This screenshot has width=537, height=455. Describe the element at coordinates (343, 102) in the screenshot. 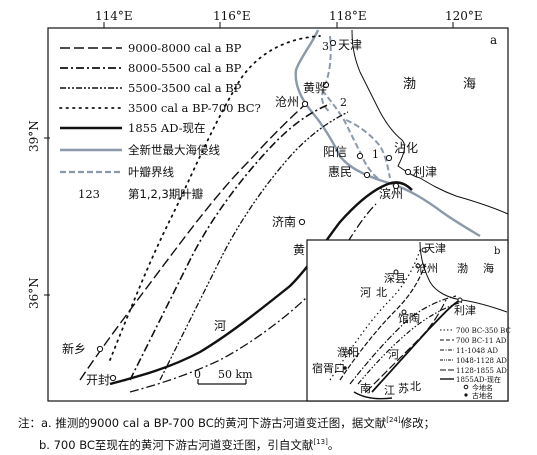

I see `lobe-label-2: 2` at that location.